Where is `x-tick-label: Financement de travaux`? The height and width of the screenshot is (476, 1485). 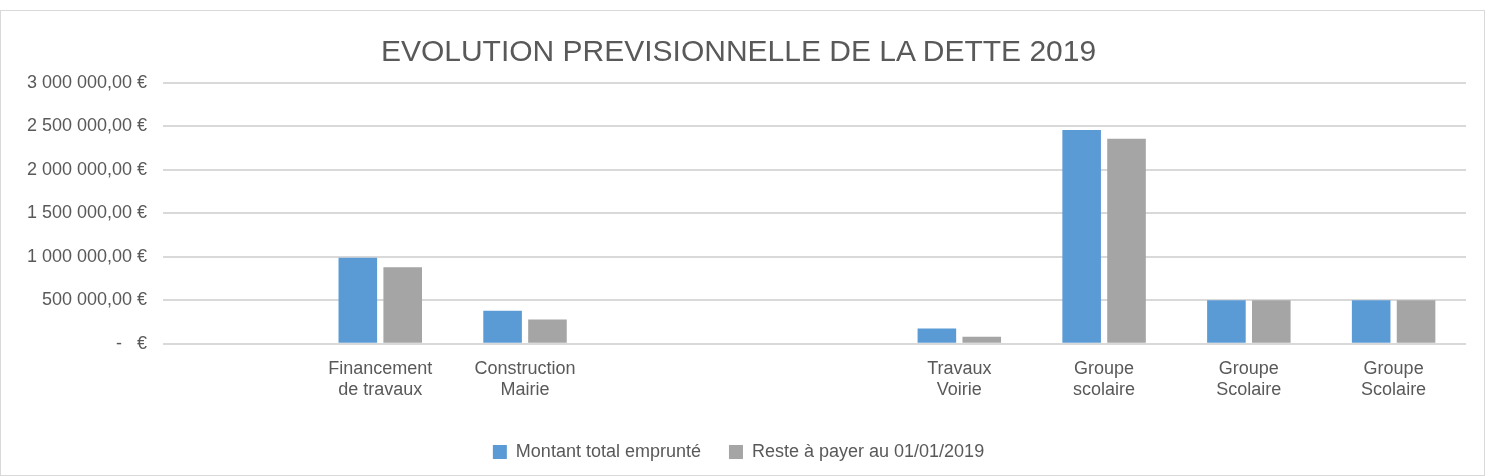
x-tick-label: Financement de travaux is located at coordinates (380, 378).